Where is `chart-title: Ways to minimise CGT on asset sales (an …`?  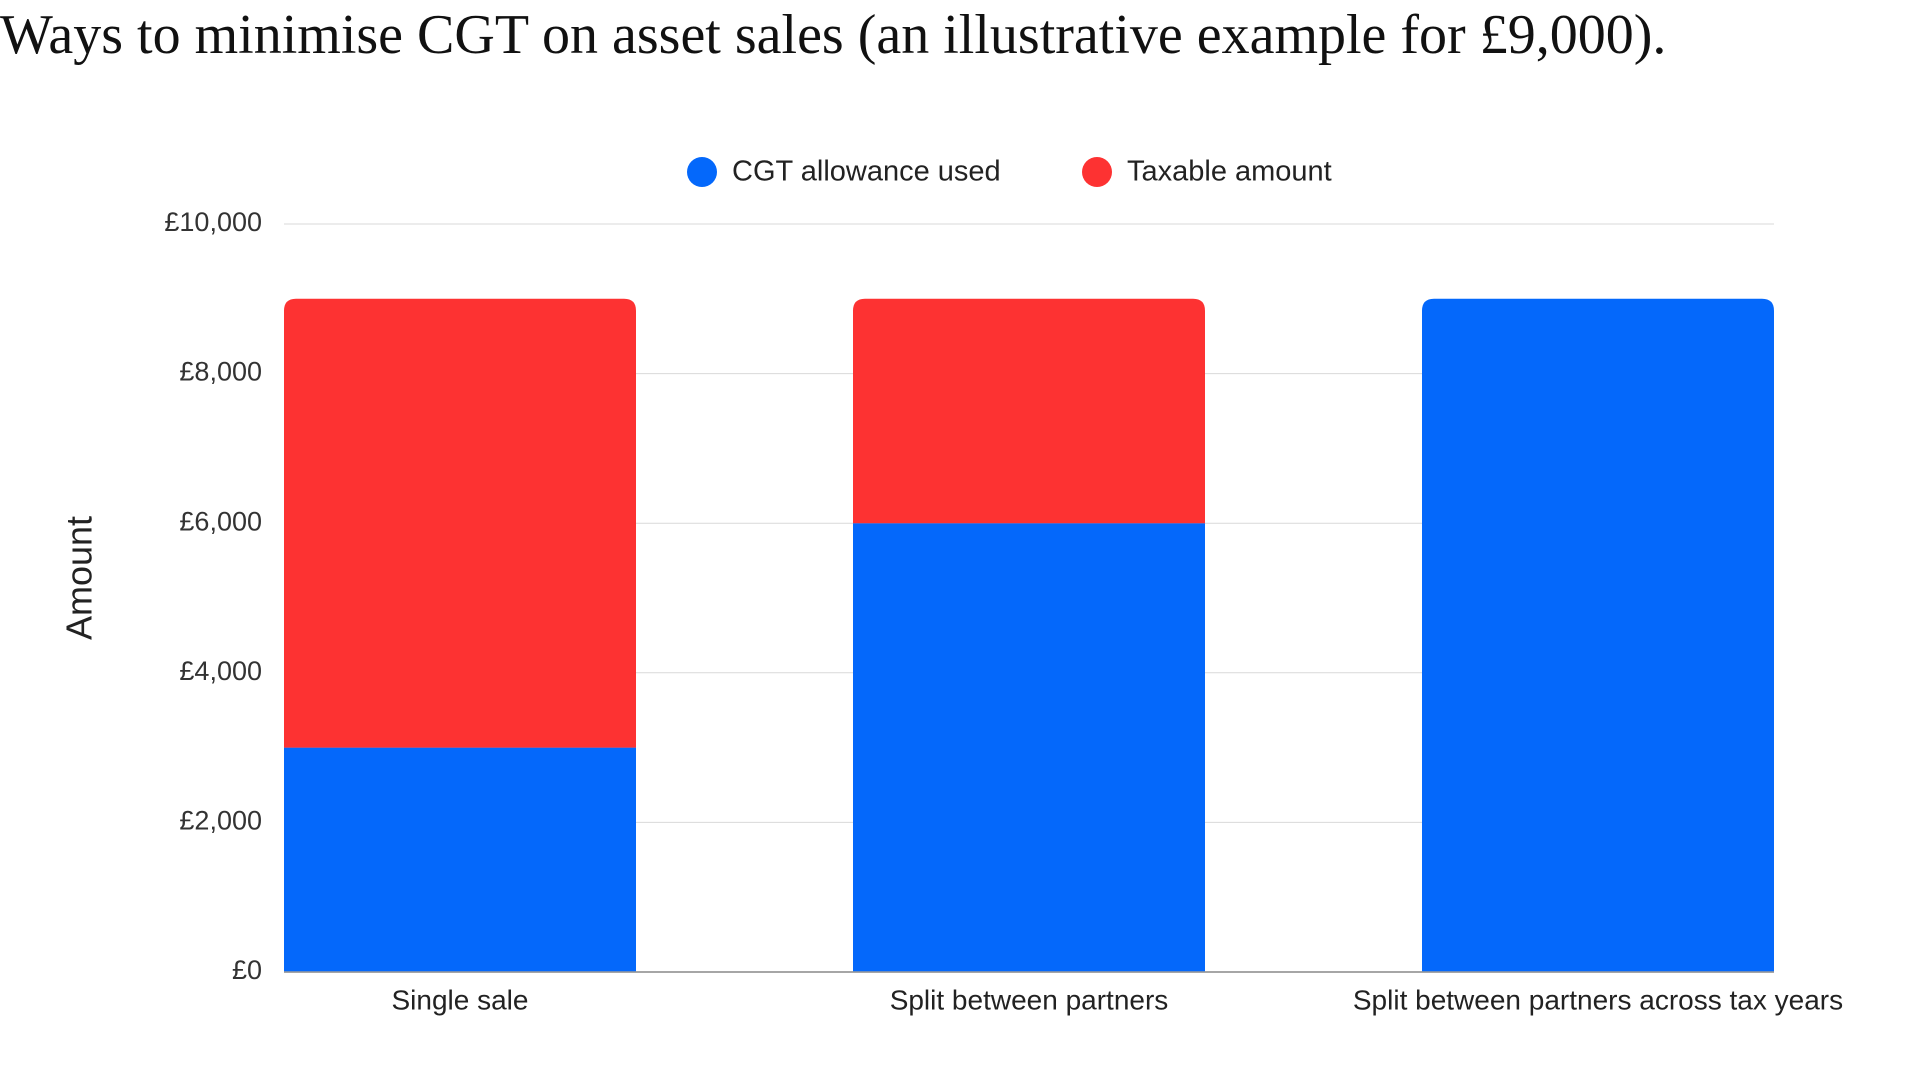
chart-title: Ways to minimise CGT on asset sales (an … is located at coordinates (833, 35).